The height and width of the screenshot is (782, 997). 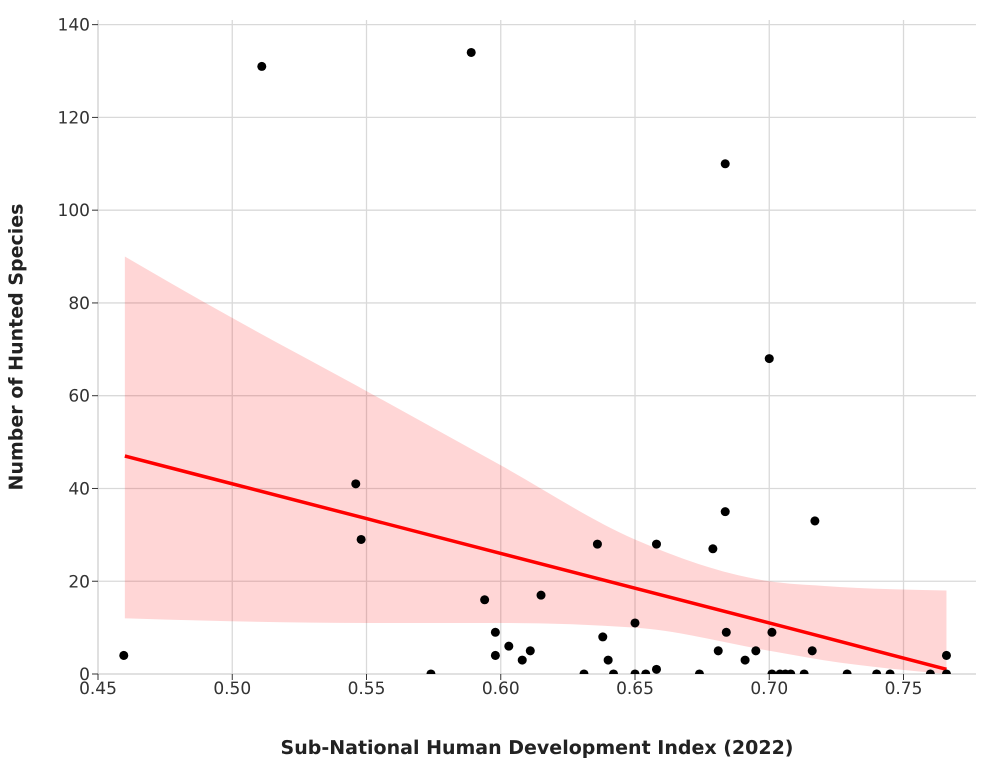 I want to click on y-tick-label: 80, so click(x=79, y=304).